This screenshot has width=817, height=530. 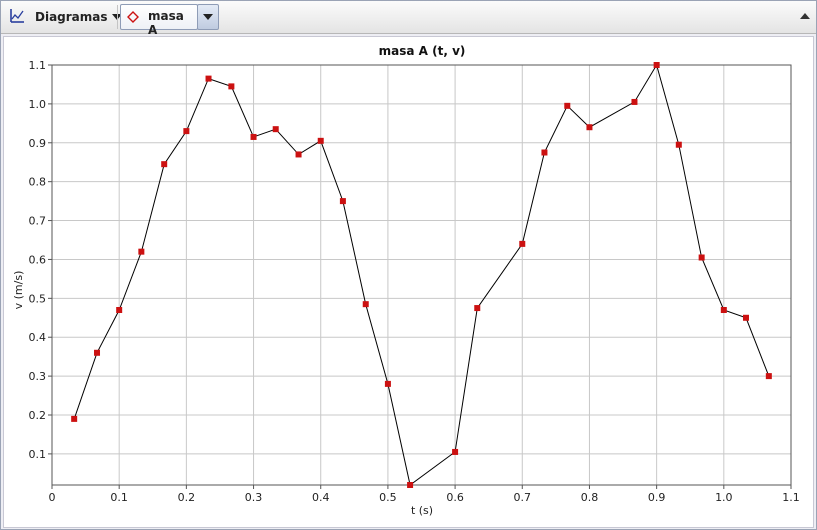 I want to click on y-tick-label: 1.1, so click(x=38, y=65).